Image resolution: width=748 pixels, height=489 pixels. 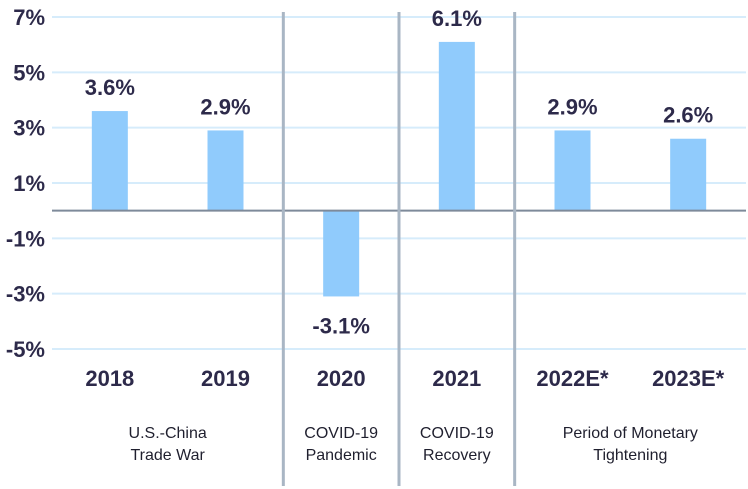 What do you see at coordinates (572, 378) in the screenshot?
I see `x-tick-label: 2022E*` at bounding box center [572, 378].